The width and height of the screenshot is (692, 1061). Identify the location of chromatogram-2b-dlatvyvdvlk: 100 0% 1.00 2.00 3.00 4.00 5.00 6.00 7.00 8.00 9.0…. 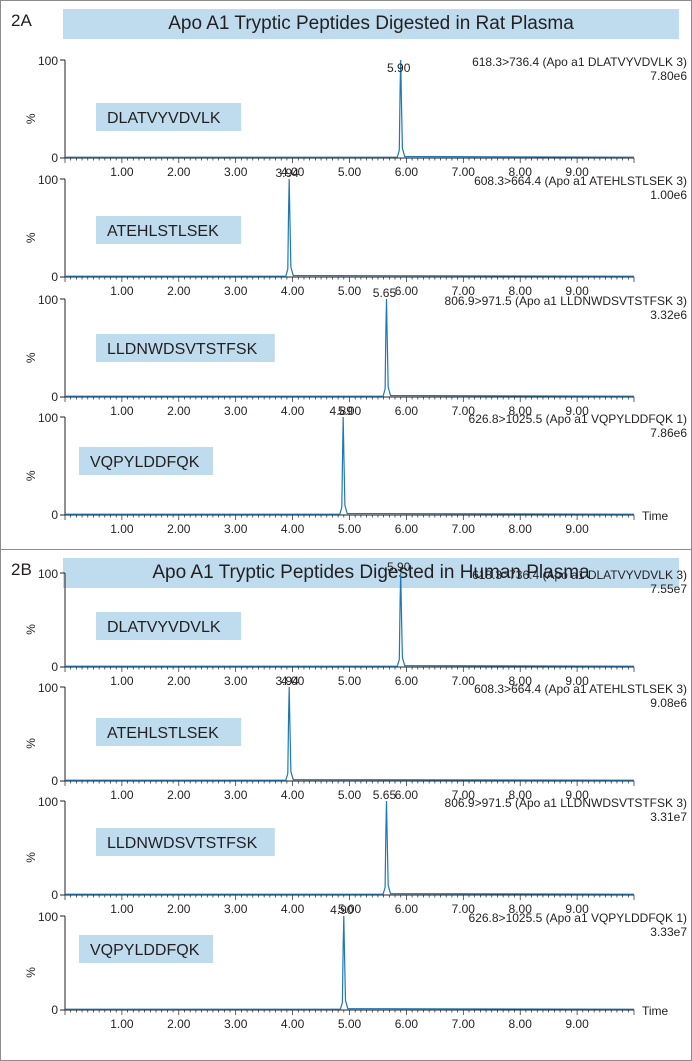
(355, 624).